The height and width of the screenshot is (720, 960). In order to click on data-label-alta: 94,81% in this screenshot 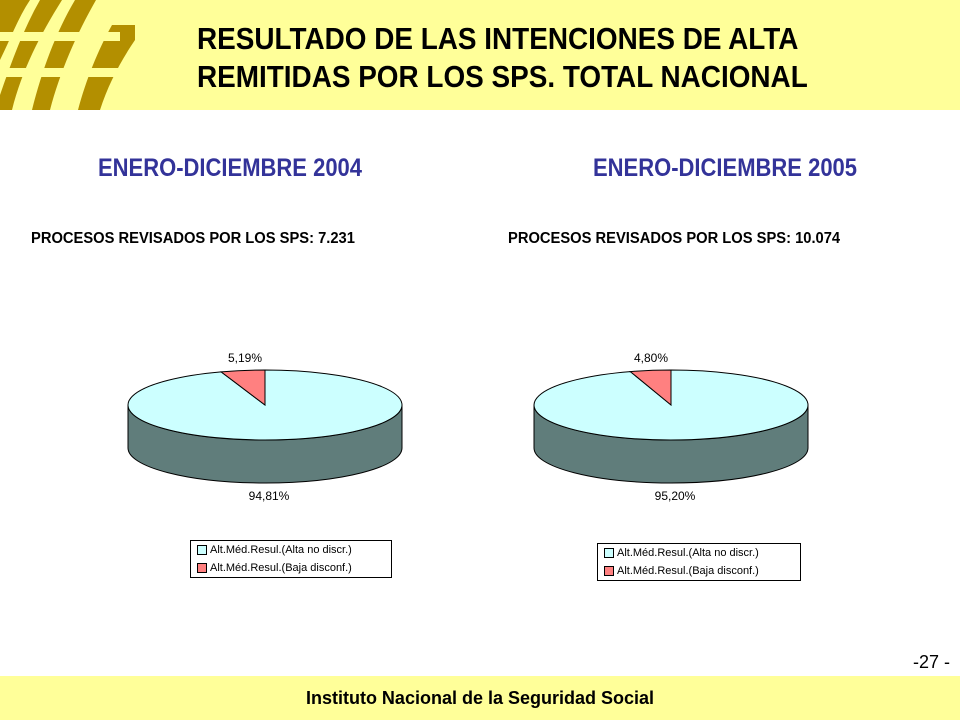, I will do `click(269, 496)`.